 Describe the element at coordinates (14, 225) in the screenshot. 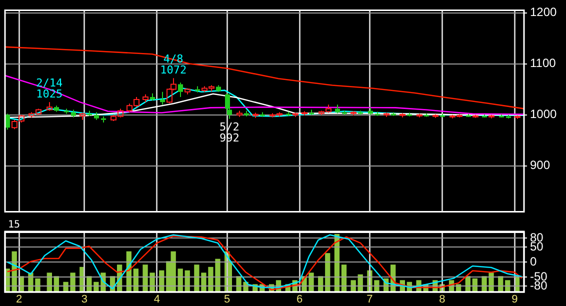

I see `text: 15` at that location.